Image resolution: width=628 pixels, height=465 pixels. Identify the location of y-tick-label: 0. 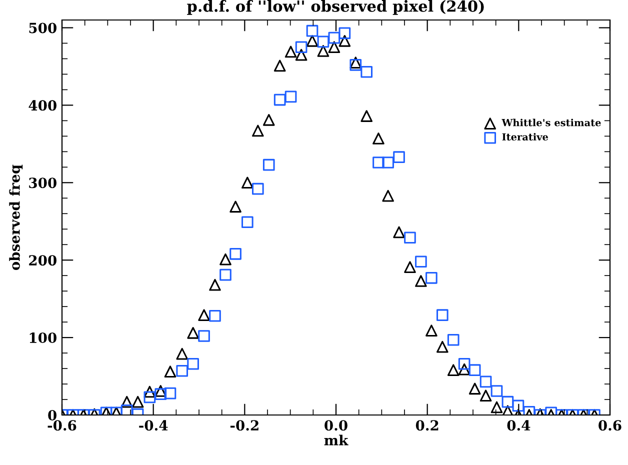
(52, 415).